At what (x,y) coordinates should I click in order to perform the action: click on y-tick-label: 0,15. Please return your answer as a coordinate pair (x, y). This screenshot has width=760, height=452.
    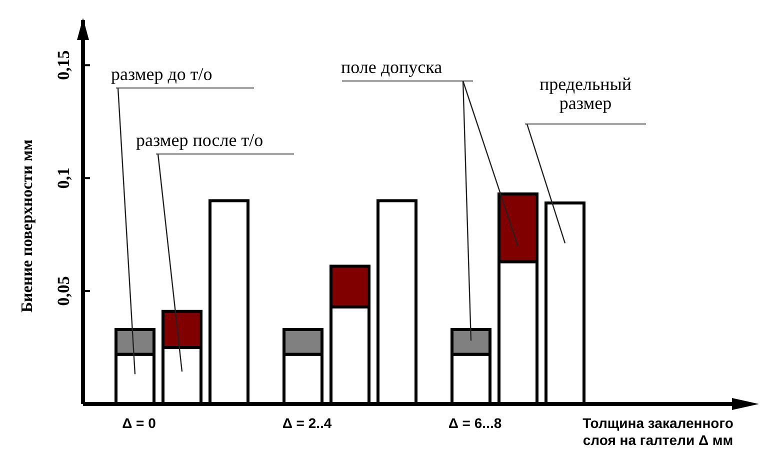
    Looking at the image, I should click on (63, 65).